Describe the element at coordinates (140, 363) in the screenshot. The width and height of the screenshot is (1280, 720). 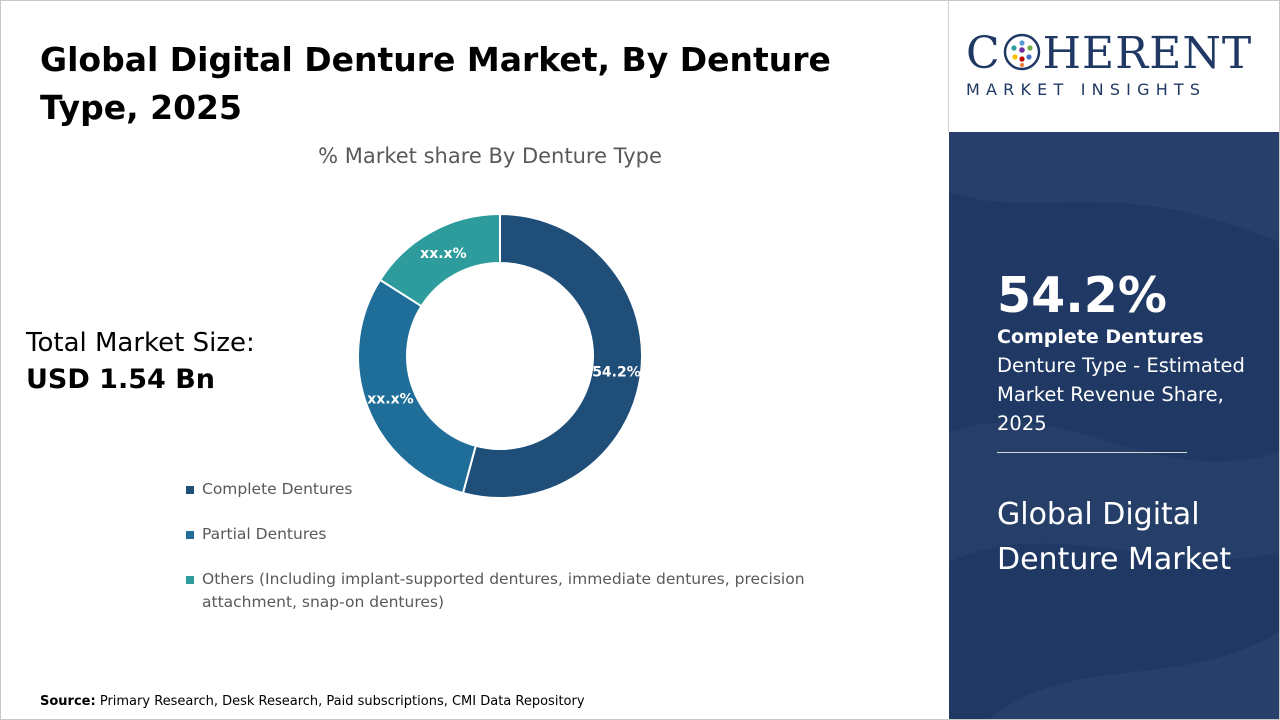
I see `market-size-block: Total Market Size: USD 1.54 Bn` at that location.